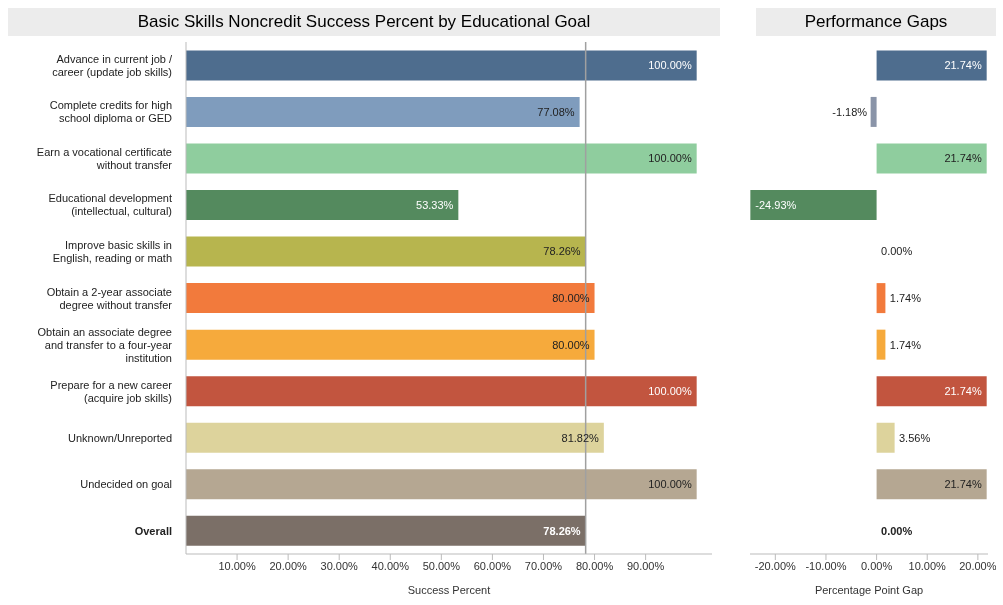 The width and height of the screenshot is (1003, 605). What do you see at coordinates (876, 22) in the screenshot?
I see `chart-title: Performance Gaps` at bounding box center [876, 22].